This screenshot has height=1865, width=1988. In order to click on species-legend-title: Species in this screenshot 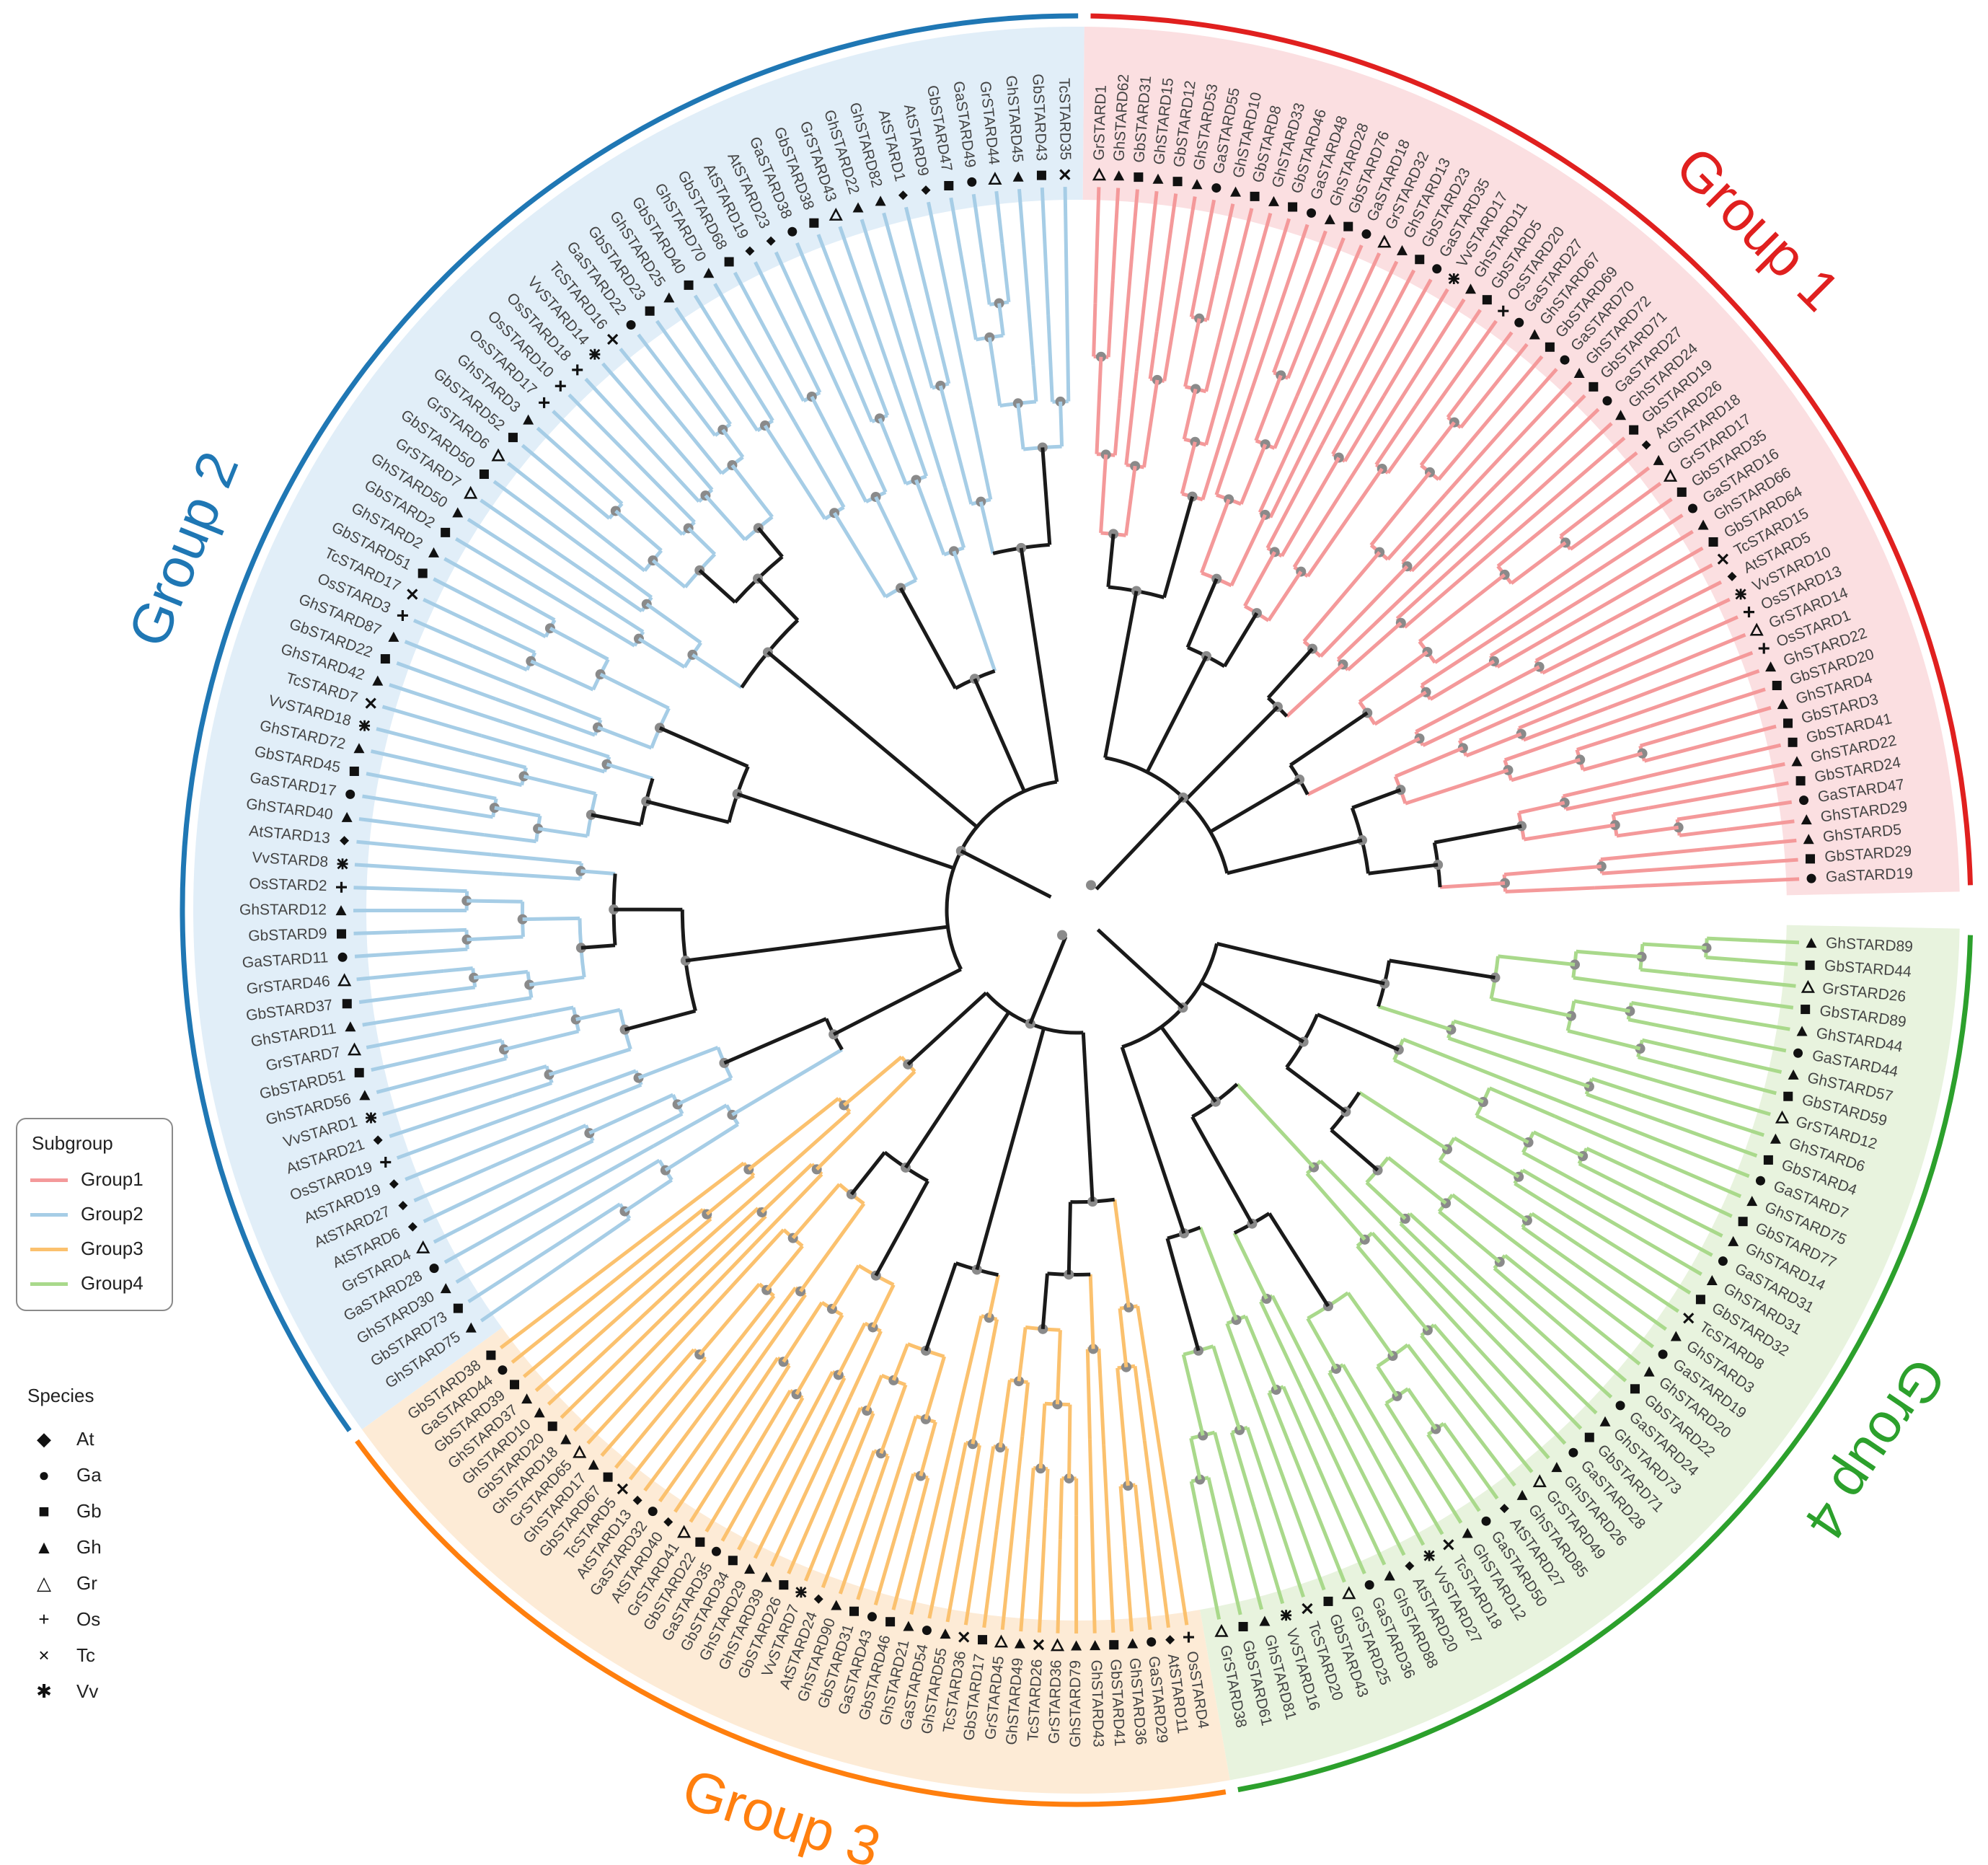, I will do `click(60, 1395)`.